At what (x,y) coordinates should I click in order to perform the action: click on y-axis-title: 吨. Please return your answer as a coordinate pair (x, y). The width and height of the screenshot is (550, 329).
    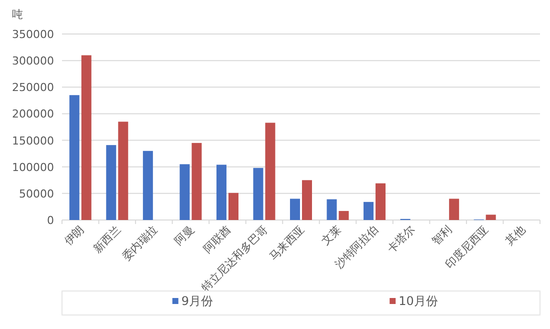
    Looking at the image, I should click on (17, 14).